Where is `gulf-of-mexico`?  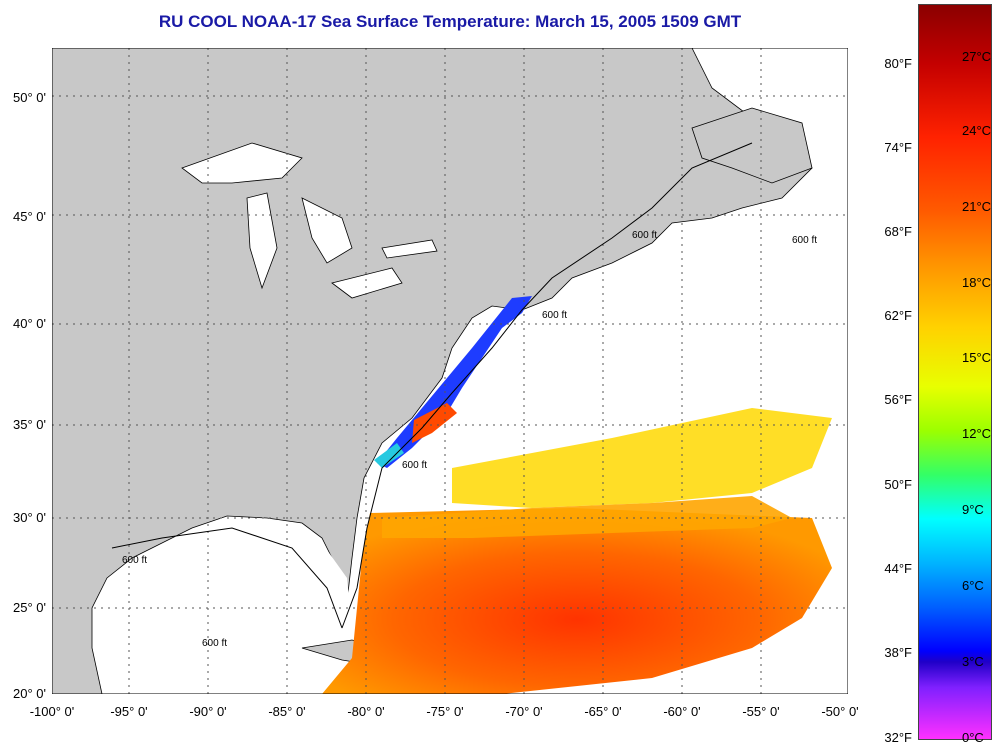 gulf-of-mexico is located at coordinates (224, 611).